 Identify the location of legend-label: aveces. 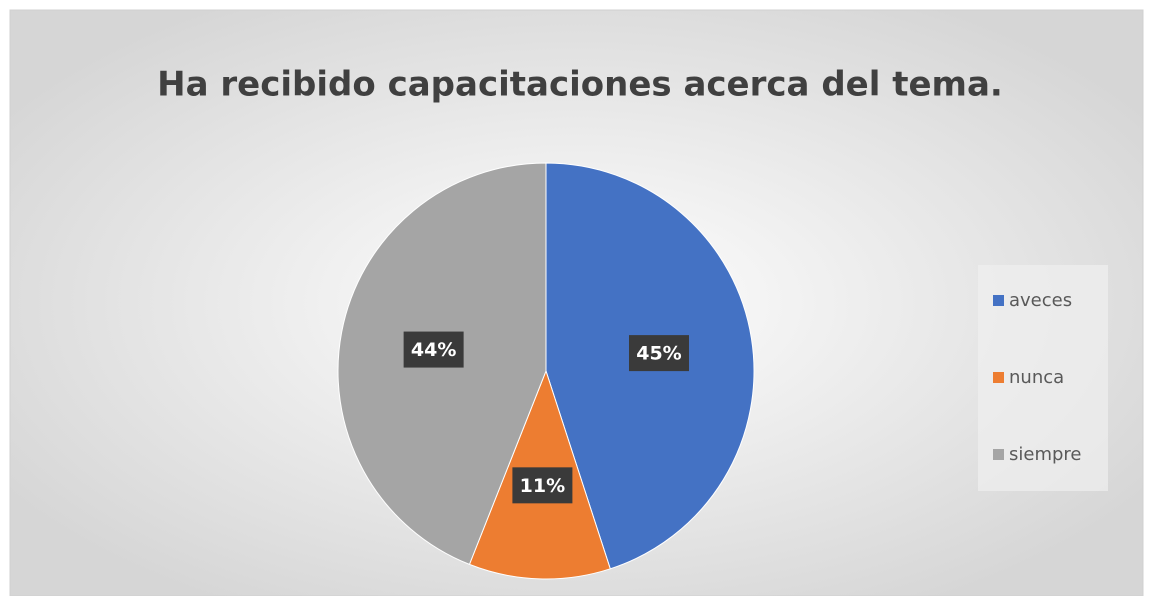
(1040, 300).